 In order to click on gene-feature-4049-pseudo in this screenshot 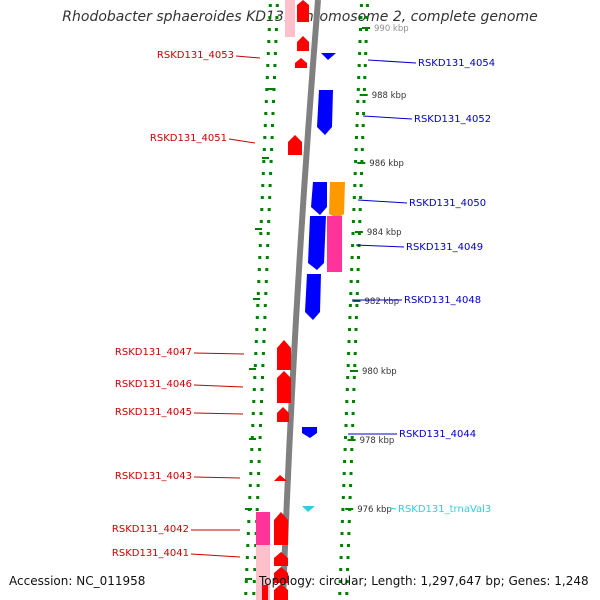, I will do `click(334, 244)`.